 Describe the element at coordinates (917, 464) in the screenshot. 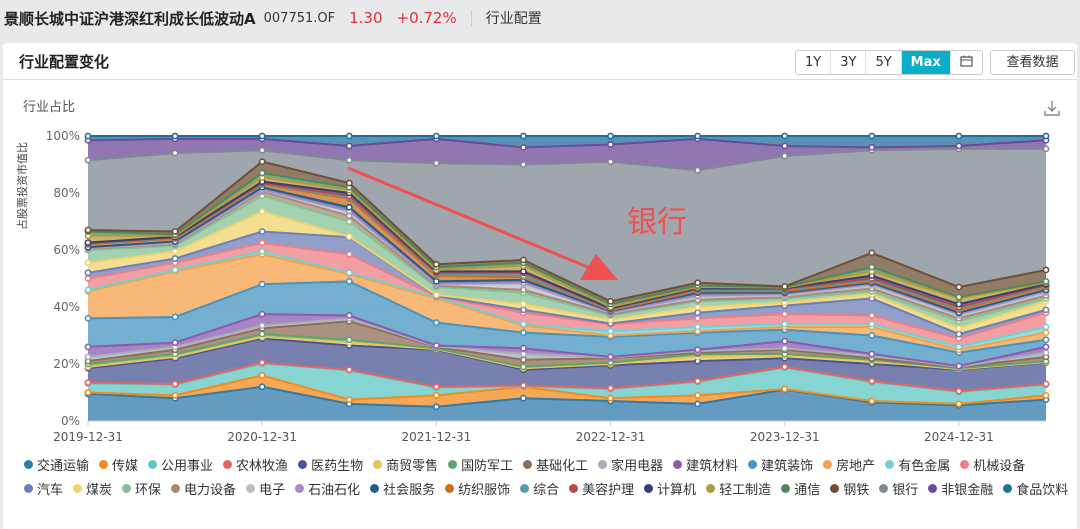

I see `legend-item: 有色金属` at that location.